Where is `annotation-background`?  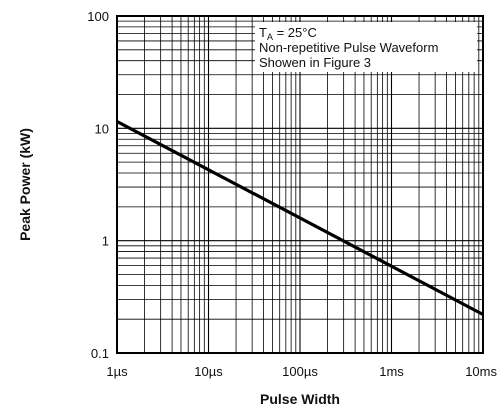
annotation-background is located at coordinates (366, 47).